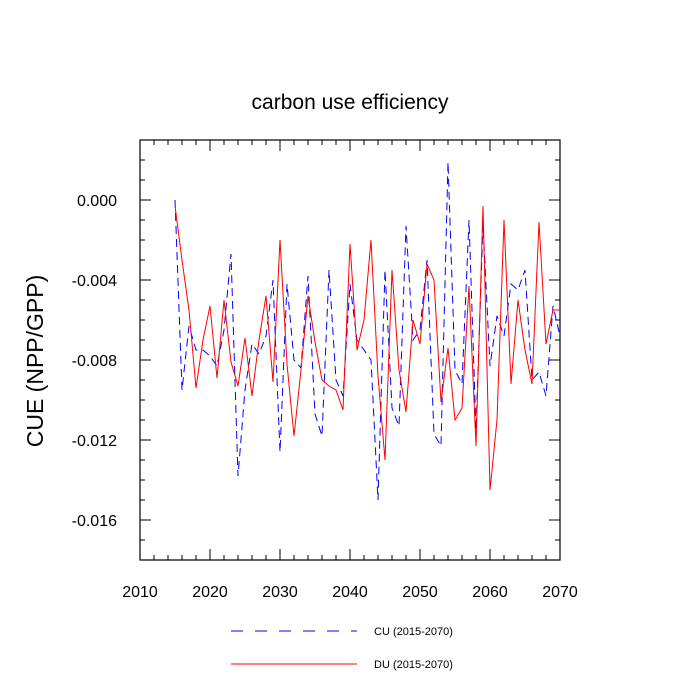 The height and width of the screenshot is (700, 700). I want to click on x-tick-label: 2020, so click(210, 592).